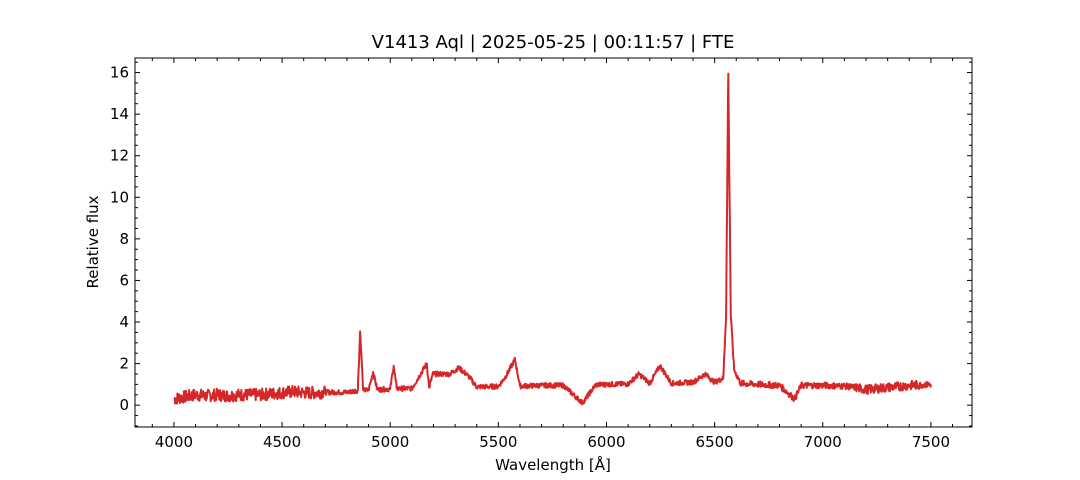 Image resolution: width=1080 pixels, height=480 pixels. Describe the element at coordinates (119, 114) in the screenshot. I see `y-tick-label: 14` at that location.